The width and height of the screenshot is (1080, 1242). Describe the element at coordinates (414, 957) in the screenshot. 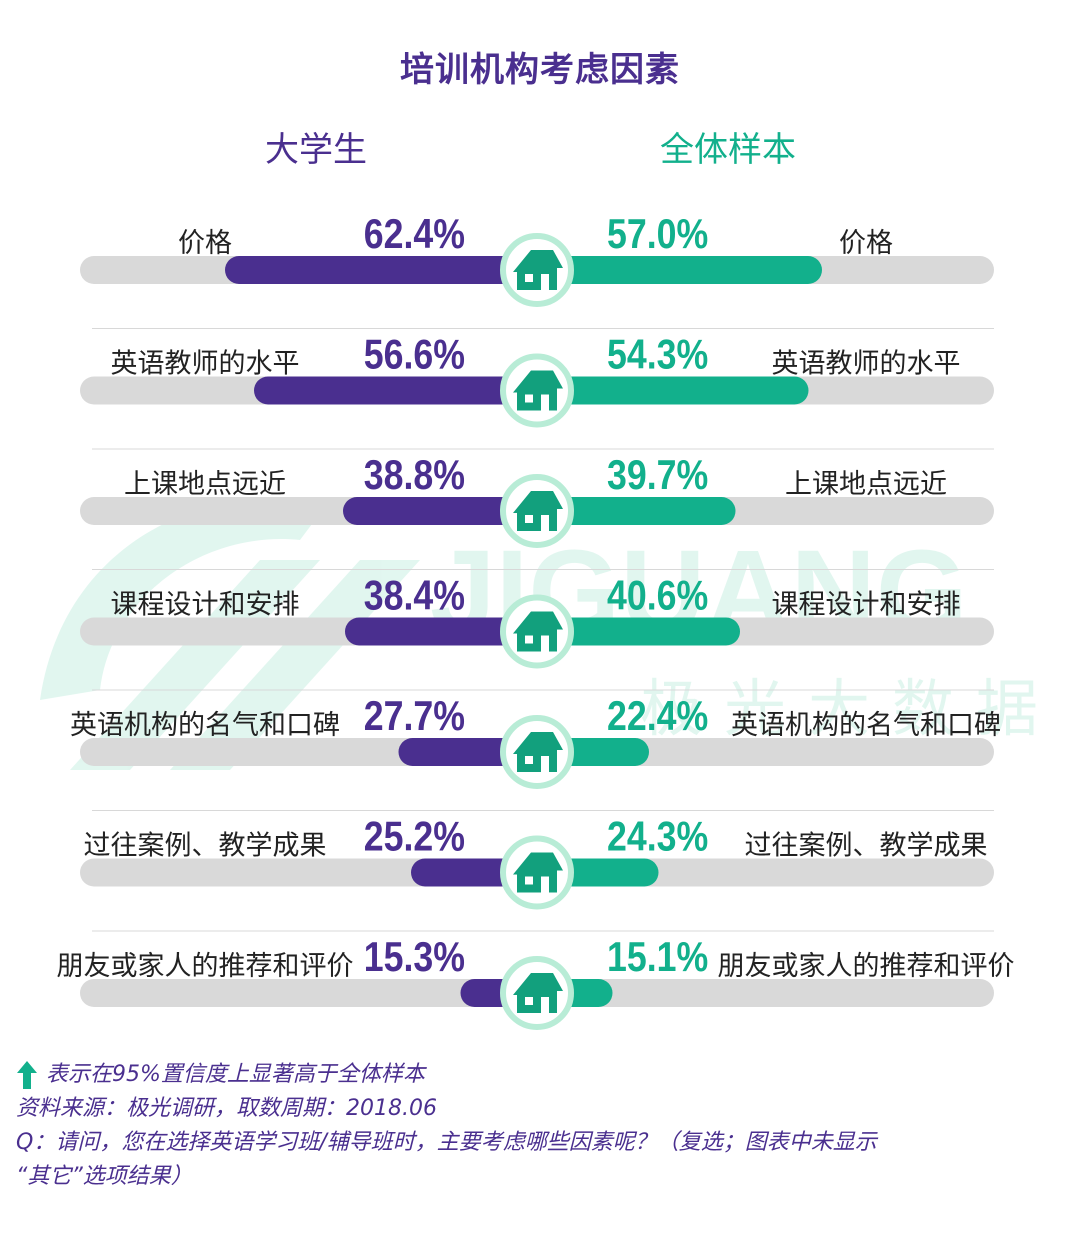

I see `value-label-left-6: 15.3%` at that location.